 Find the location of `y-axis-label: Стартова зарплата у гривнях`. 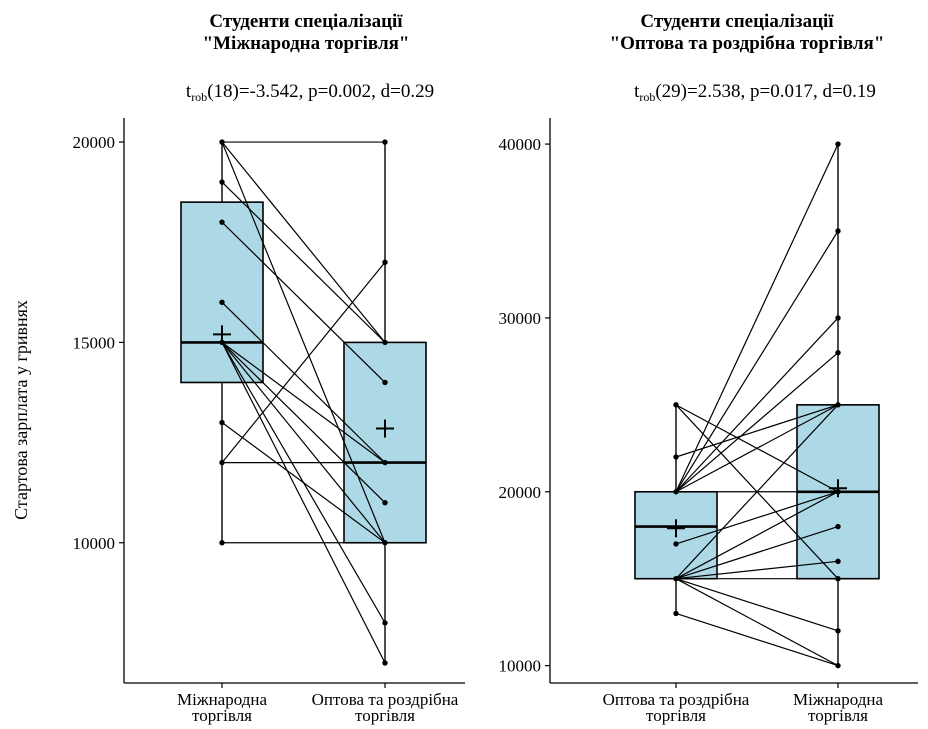

y-axis-label: Стартова зарплата у гривнях is located at coordinates (21, 410).